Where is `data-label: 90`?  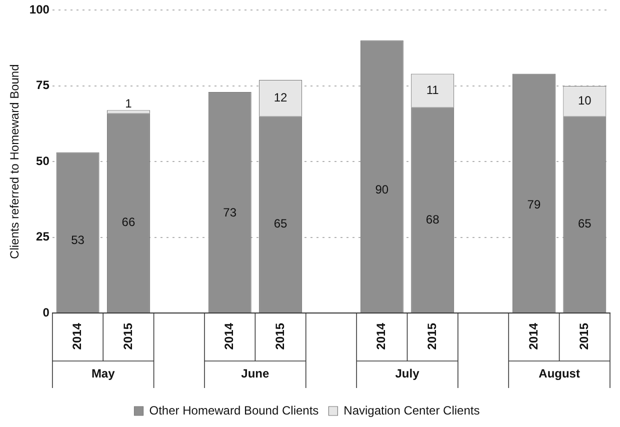 data-label: 90 is located at coordinates (382, 189).